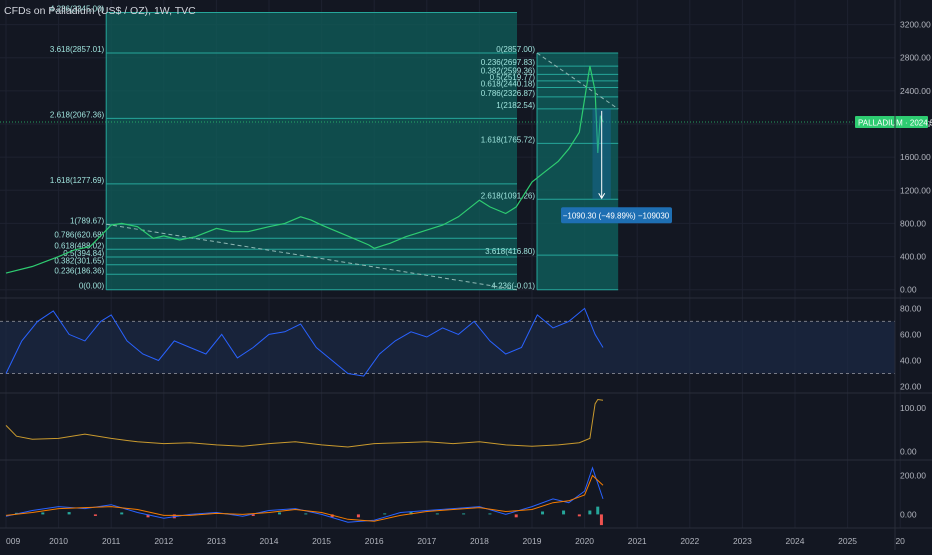  What do you see at coordinates (913, 257) in the screenshot?
I see `price-tick-label: 400.00` at bounding box center [913, 257].